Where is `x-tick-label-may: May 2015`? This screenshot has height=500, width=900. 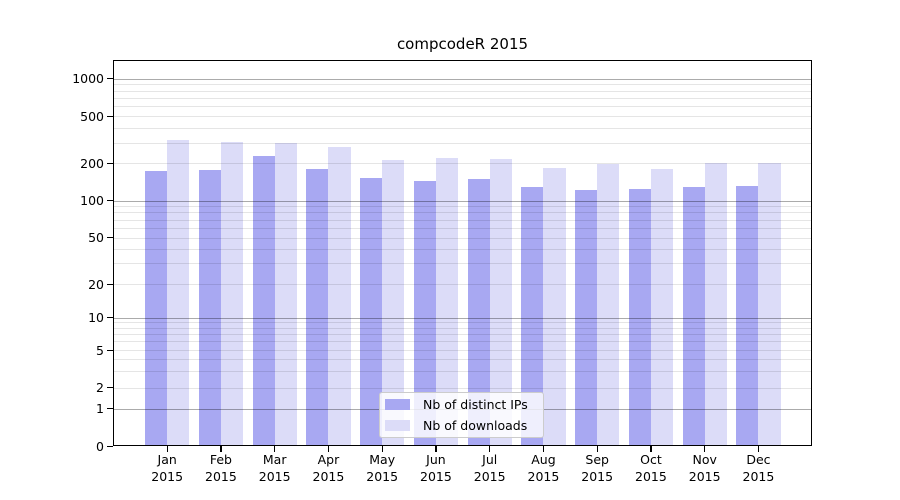
x-tick-label-may: May 2015 is located at coordinates (382, 468).